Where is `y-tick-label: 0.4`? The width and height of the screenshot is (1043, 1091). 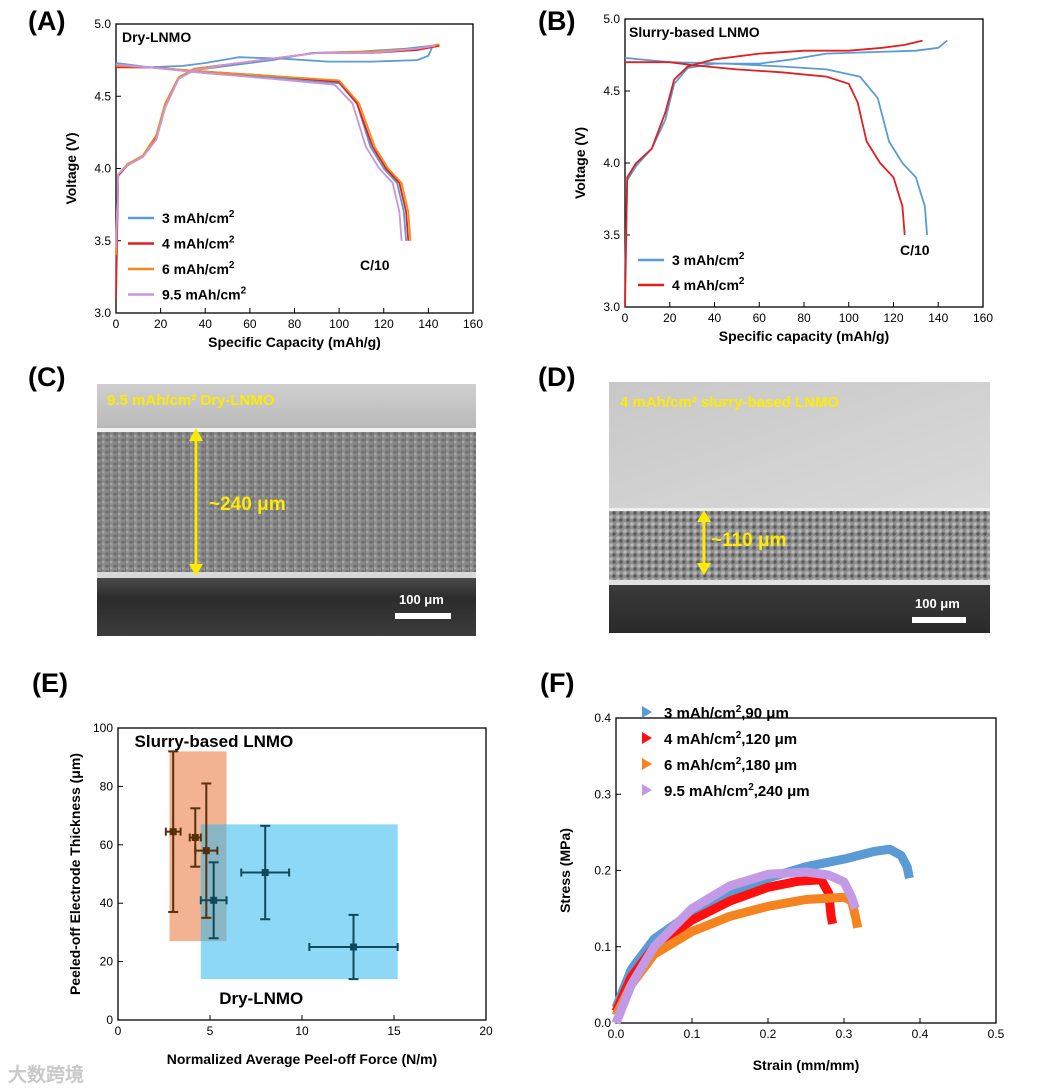
y-tick-label: 0.4 is located at coordinates (602, 718).